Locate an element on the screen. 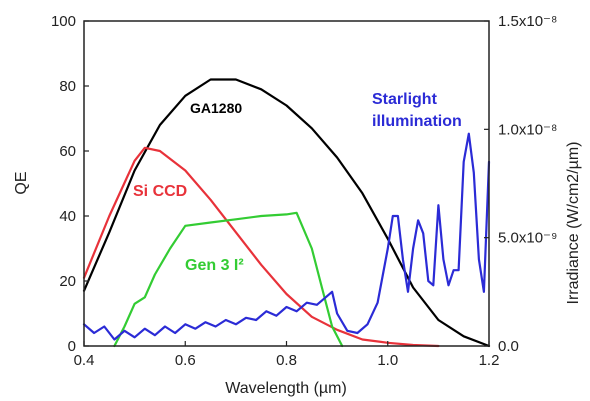 The width and height of the screenshot is (590, 401). series-label-1: Si CCD is located at coordinates (160, 191).